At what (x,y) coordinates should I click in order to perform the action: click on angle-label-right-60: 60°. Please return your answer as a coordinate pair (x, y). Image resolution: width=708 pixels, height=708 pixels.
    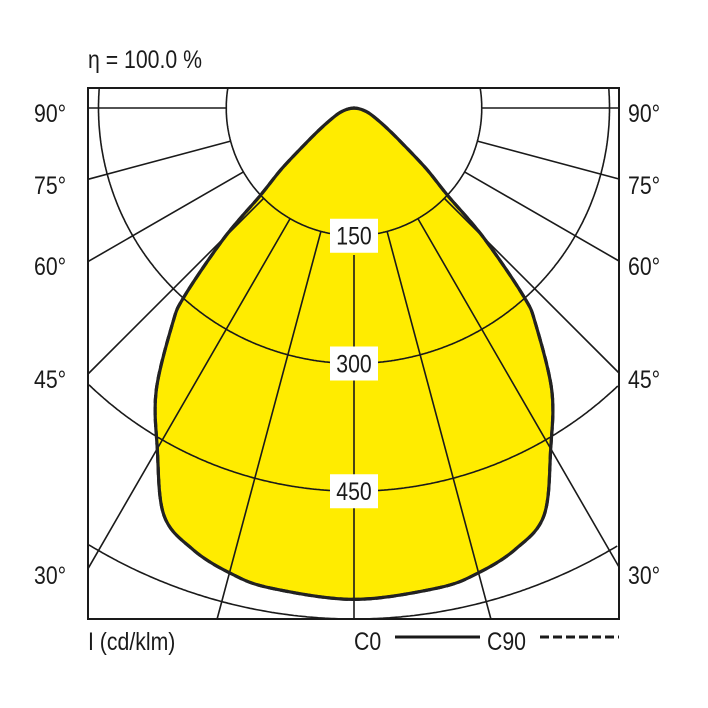
    Looking at the image, I should click on (644, 267).